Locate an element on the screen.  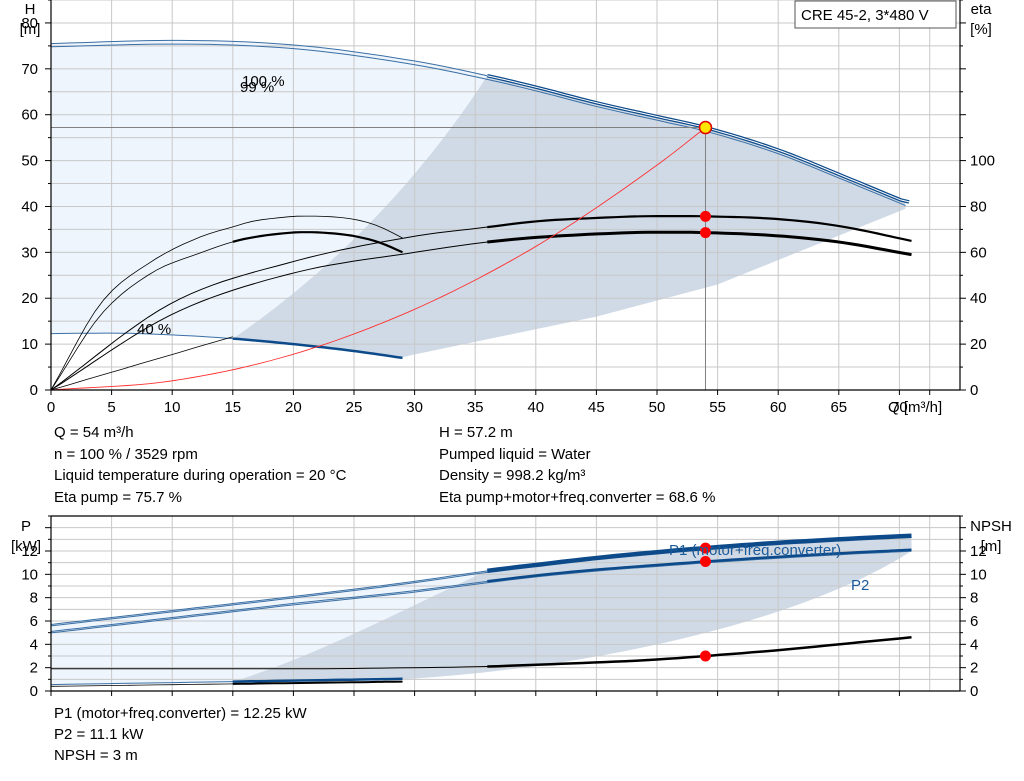
curve-eta-total-operating is located at coordinates (699, 243).